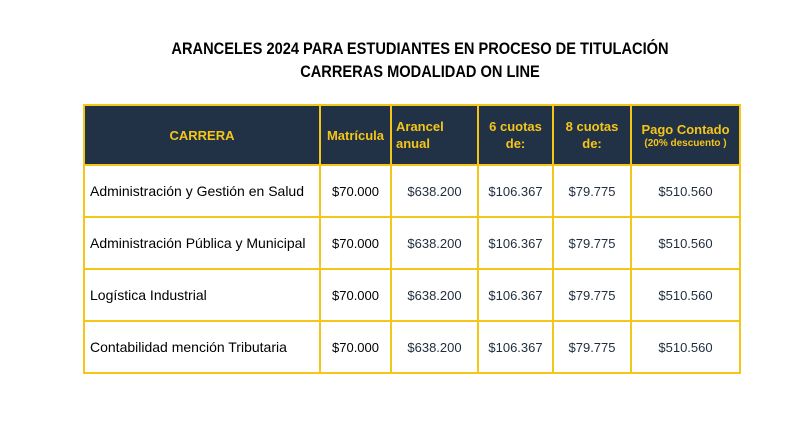  I want to click on header-arancel: Arancel anual, so click(434, 135).